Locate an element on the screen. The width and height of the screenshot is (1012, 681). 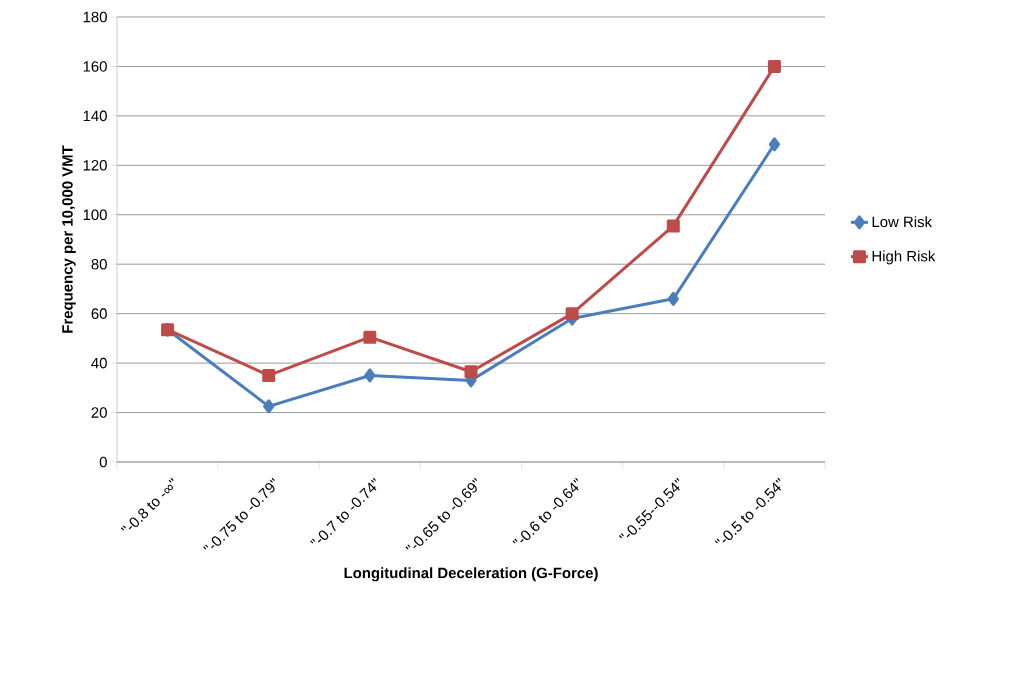
x-tick-label: "-0.8 to -∞" is located at coordinates (147, 504).